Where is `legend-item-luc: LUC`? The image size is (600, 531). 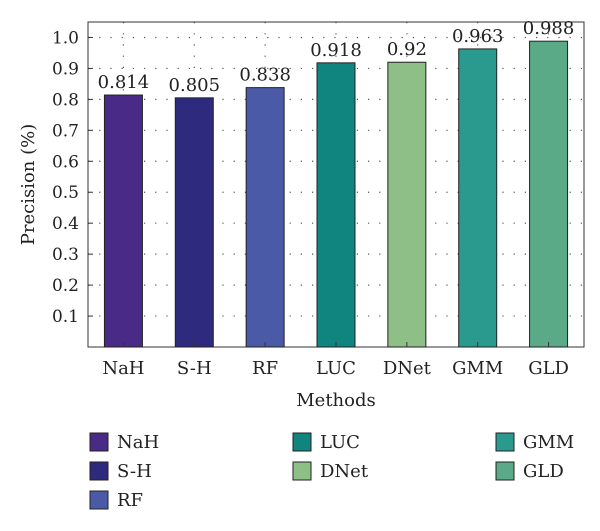
legend-item-luc: LUC is located at coordinates (326, 442).